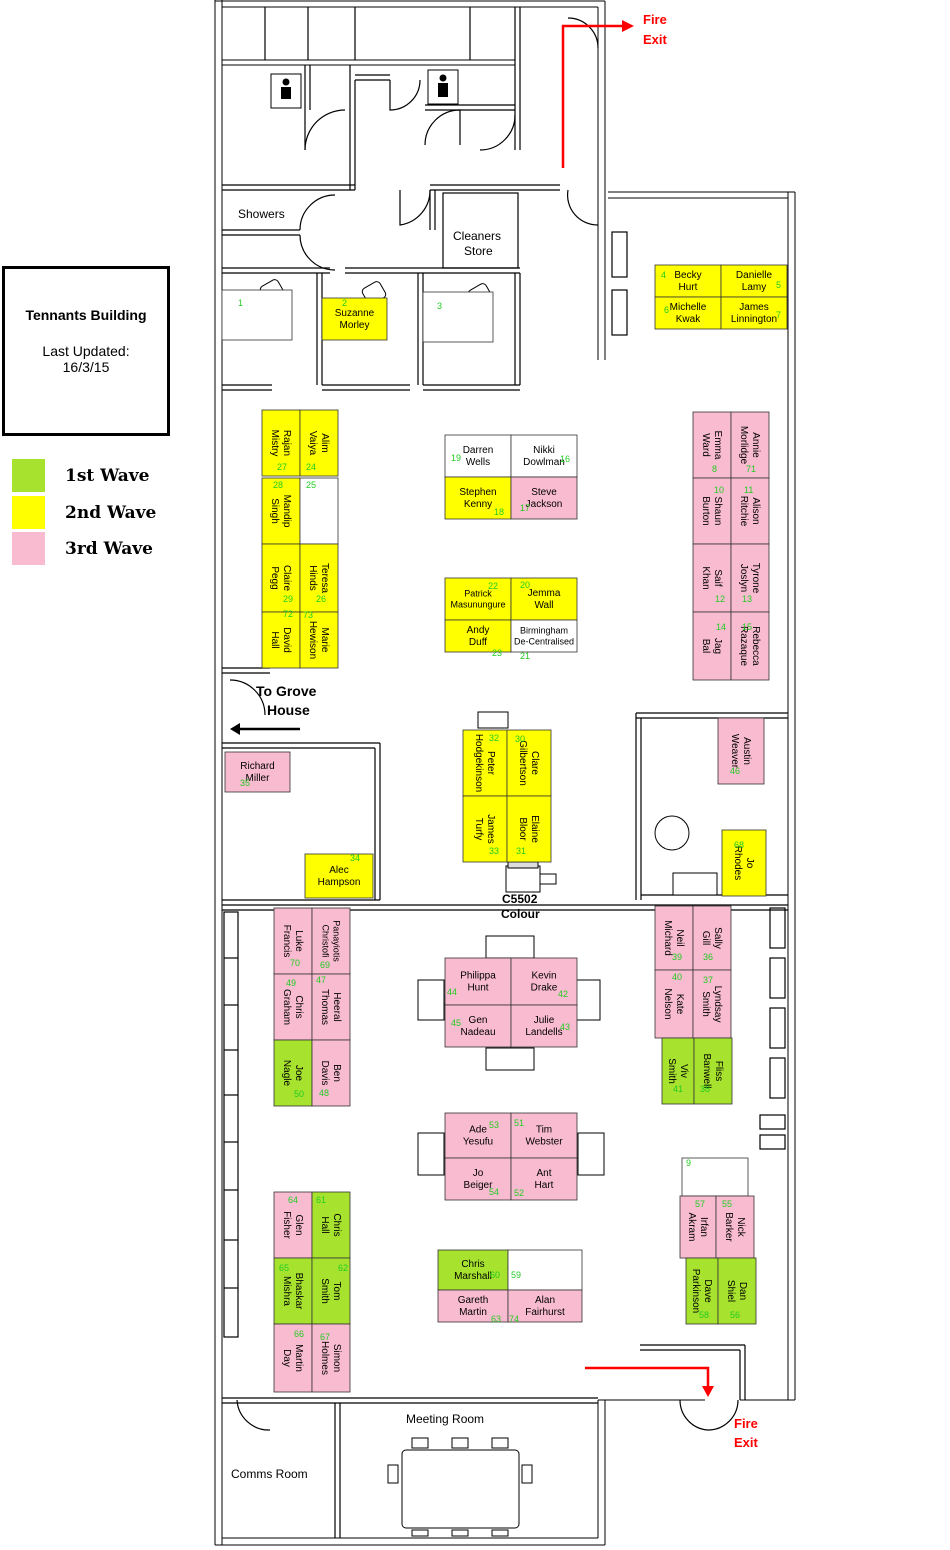 The width and height of the screenshot is (950, 1550). What do you see at coordinates (727, 1204) in the screenshot?
I see `desk-number: 55` at bounding box center [727, 1204].